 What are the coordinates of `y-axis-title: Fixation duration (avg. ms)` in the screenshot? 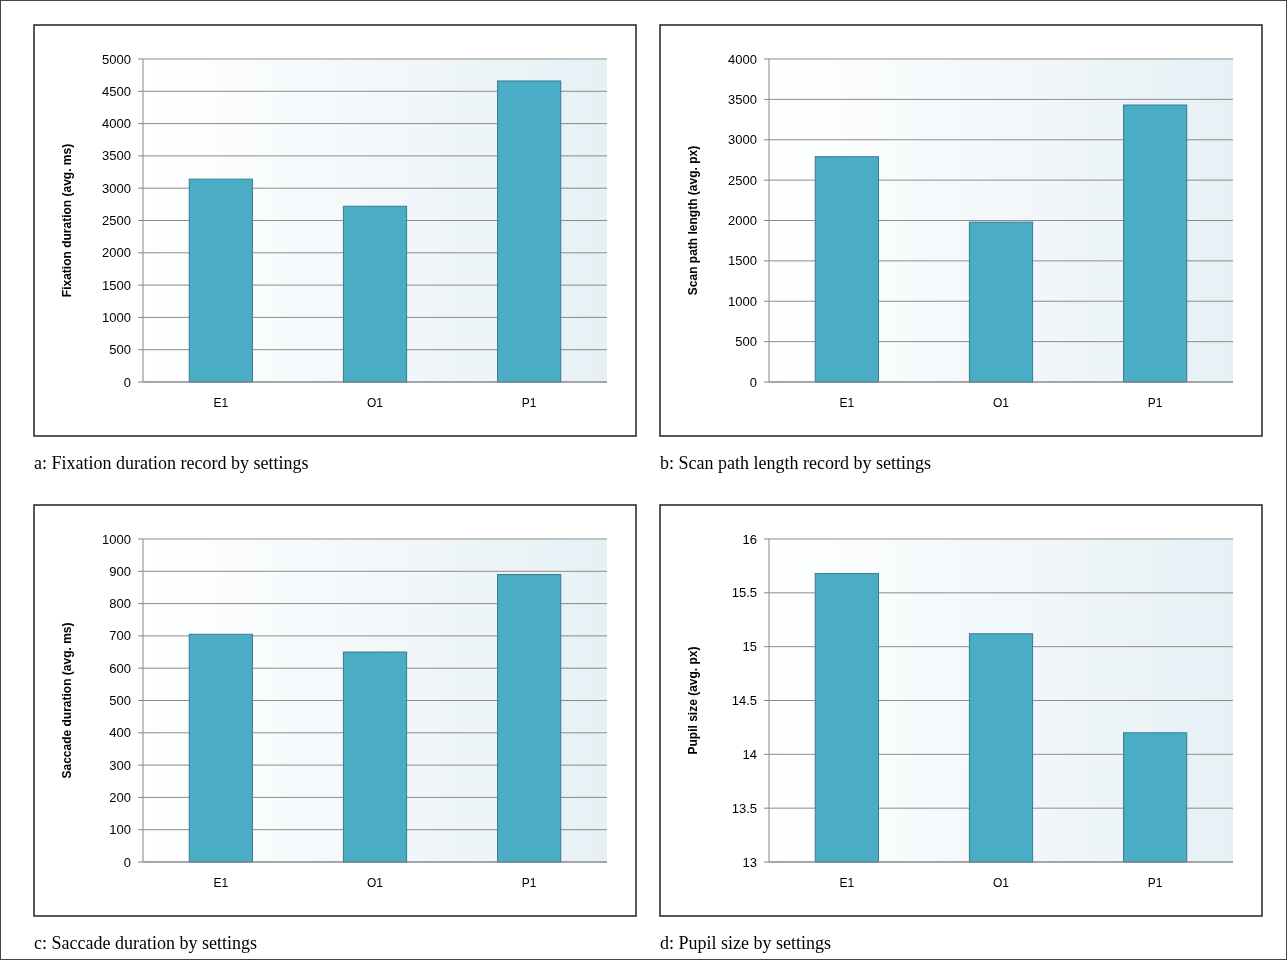 It's located at (67, 220).